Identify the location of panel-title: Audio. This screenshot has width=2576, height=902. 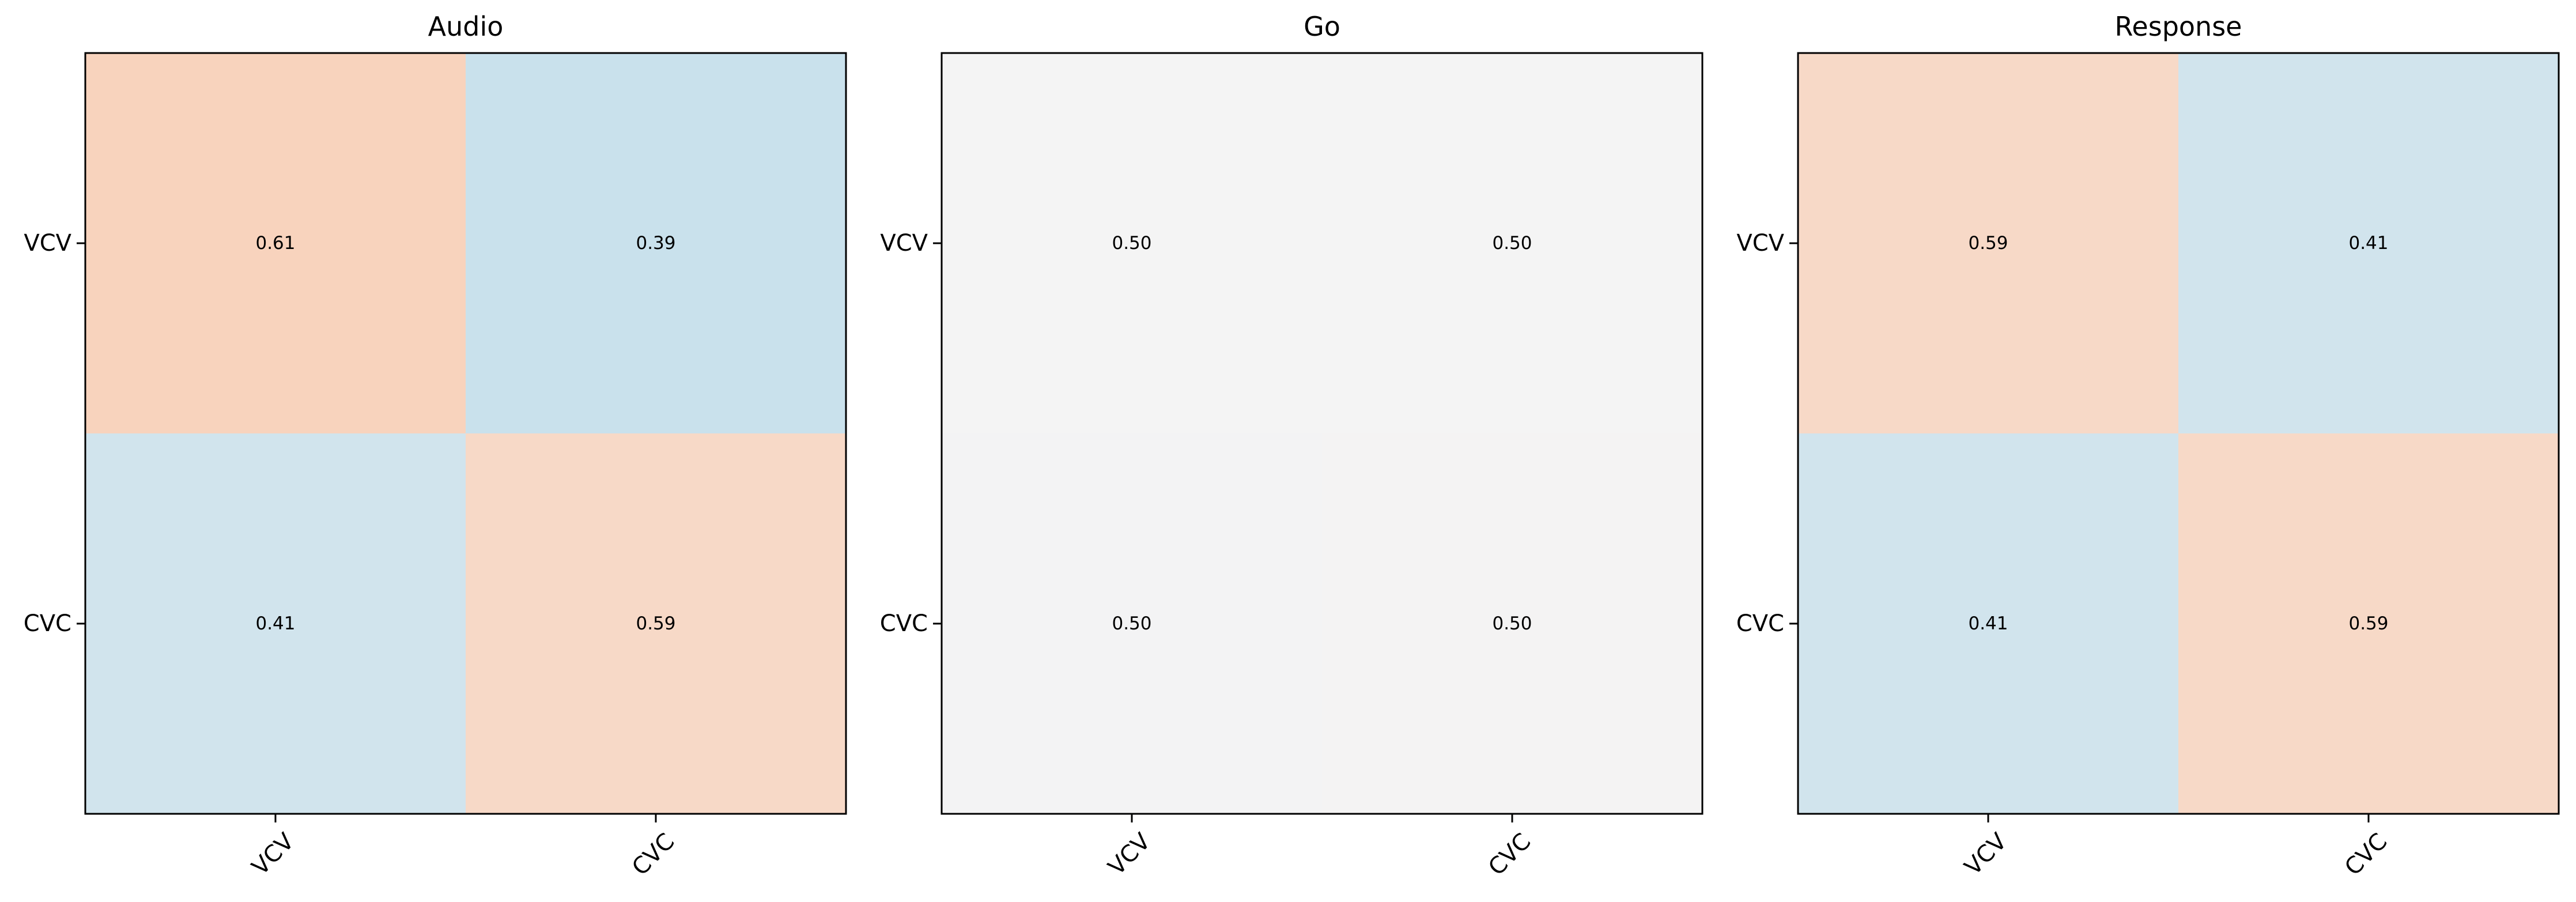
(466, 26).